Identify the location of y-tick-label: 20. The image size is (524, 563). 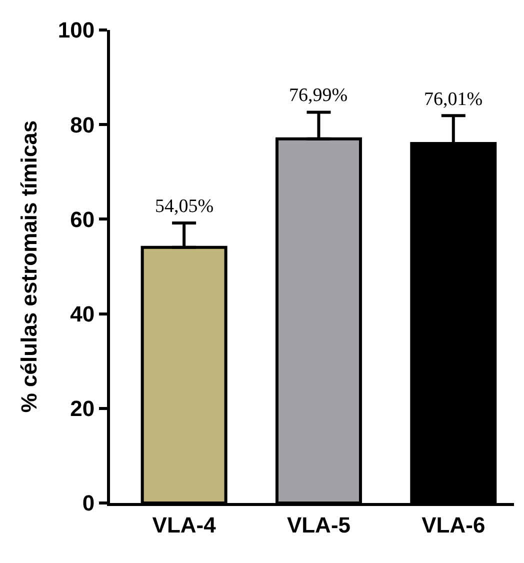
(82, 409).